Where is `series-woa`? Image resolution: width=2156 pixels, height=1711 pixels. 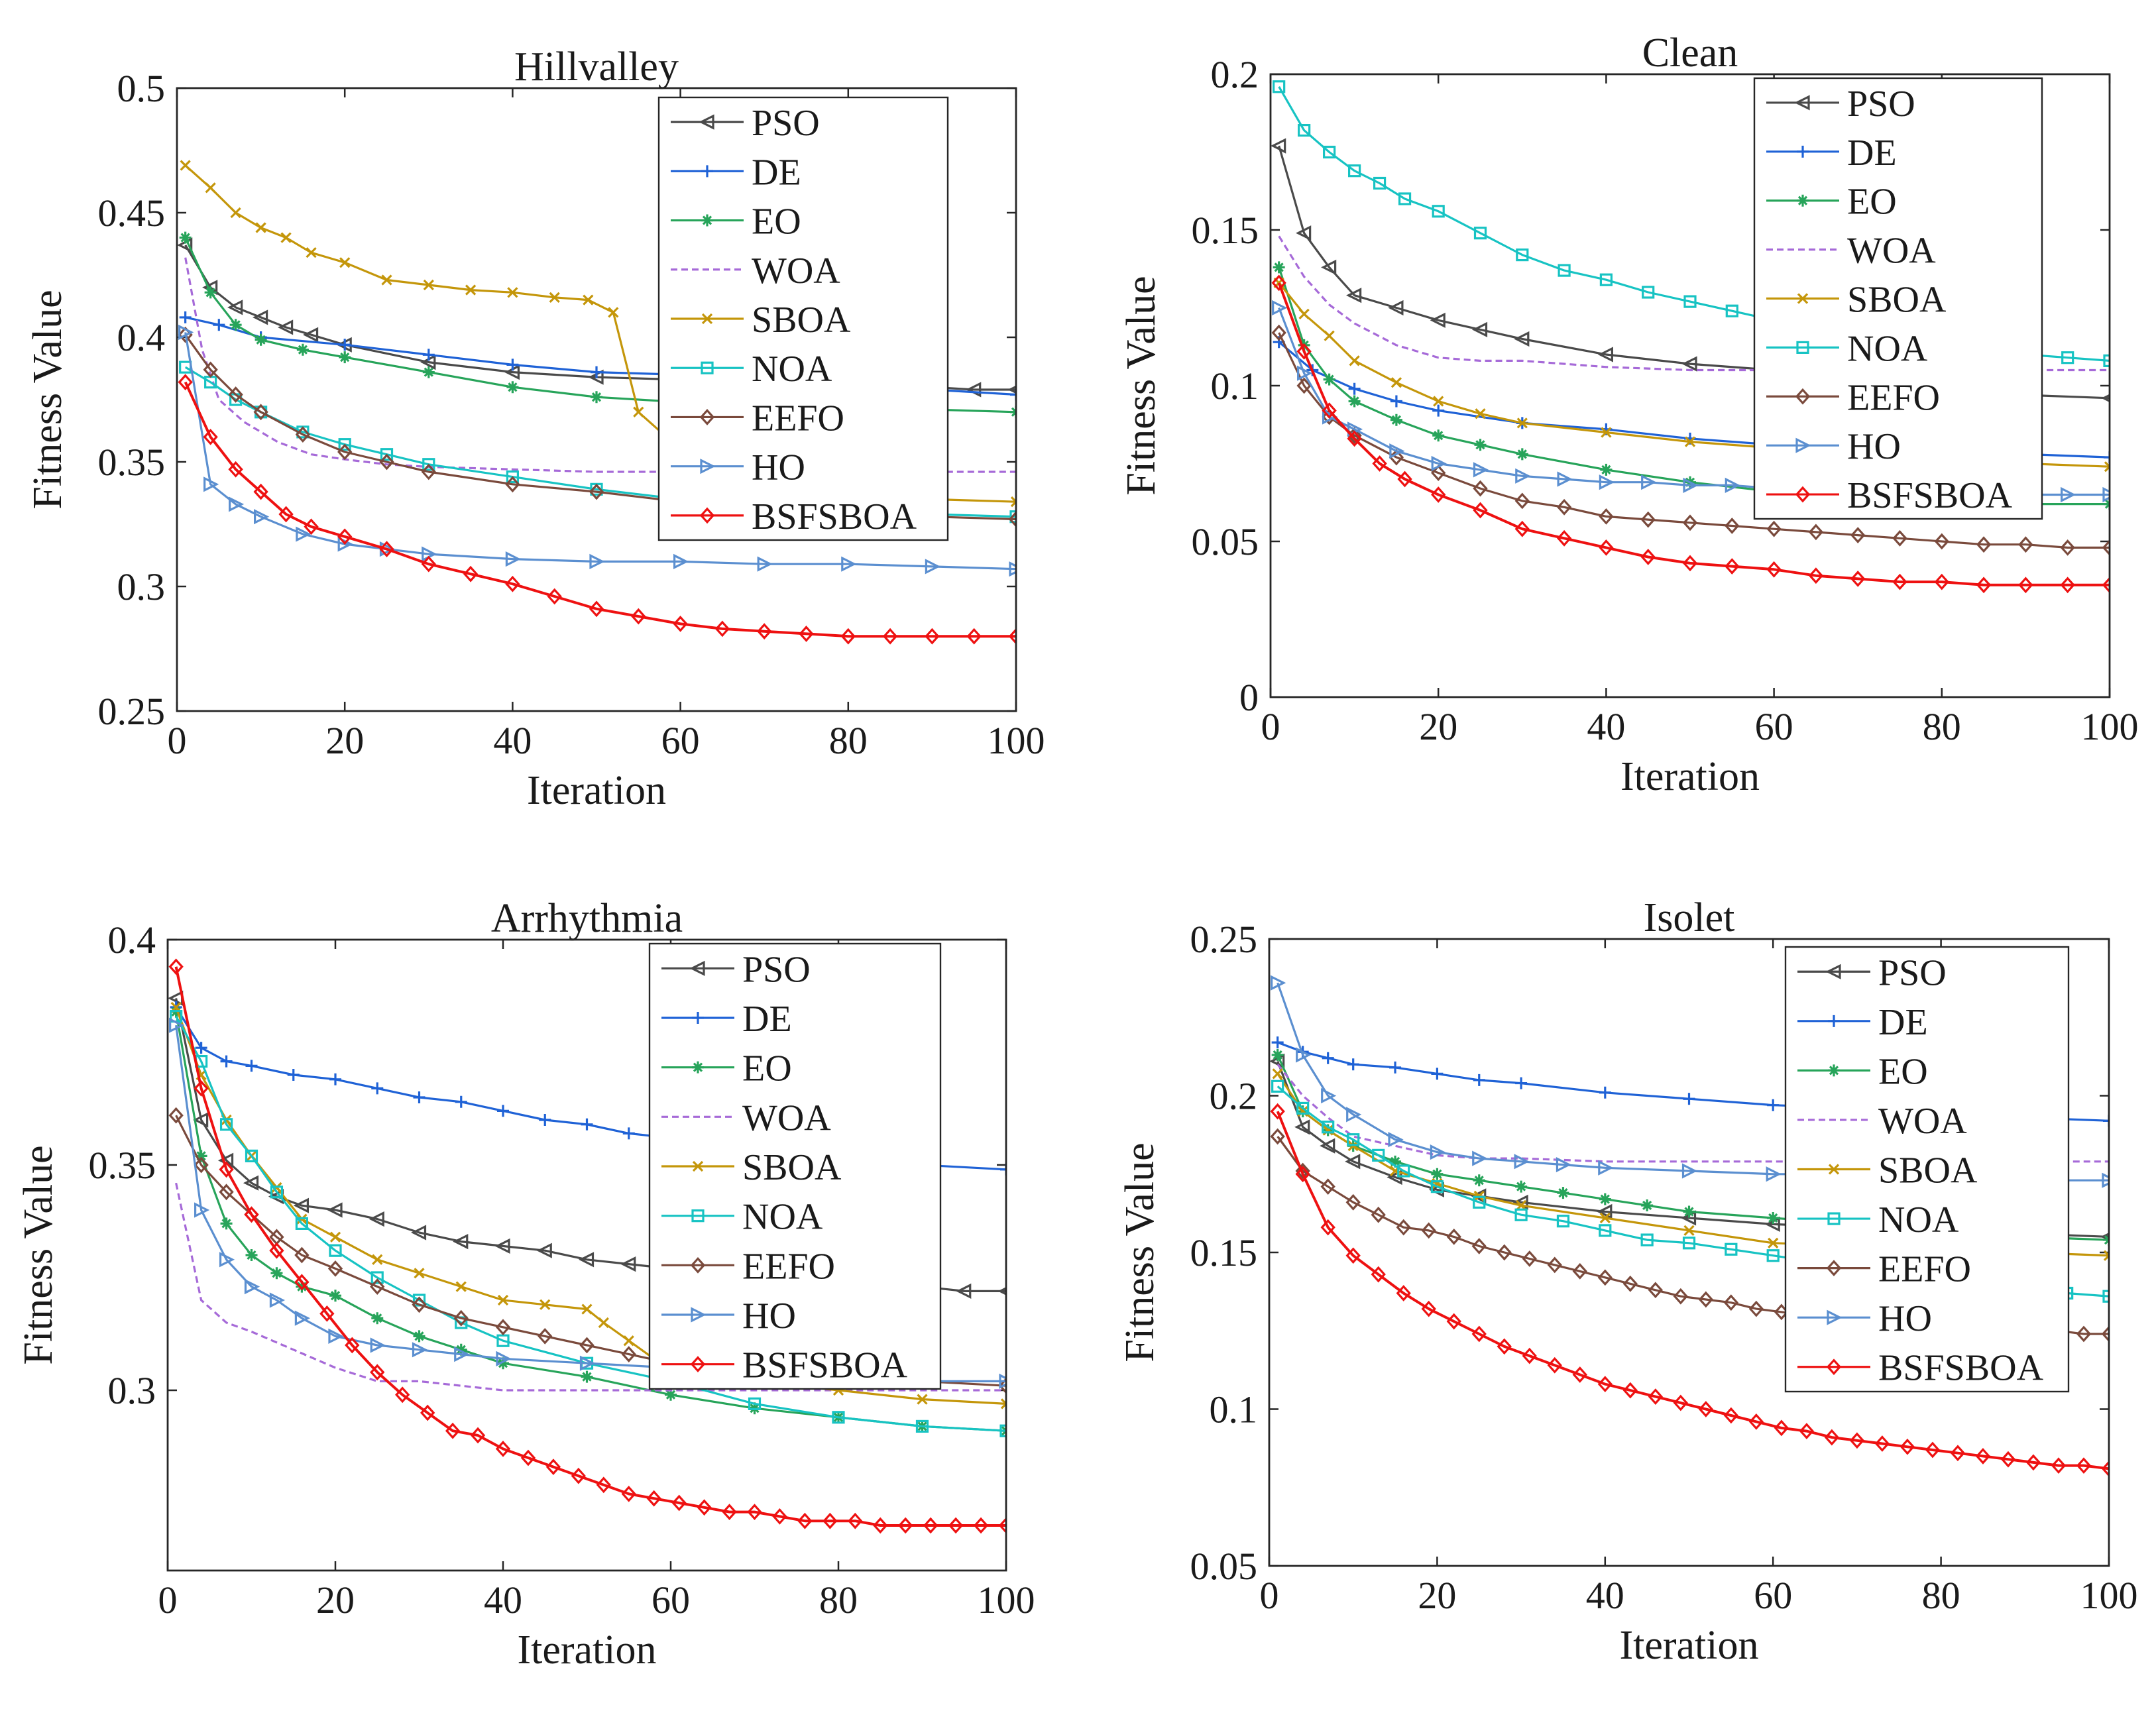 series-woa is located at coordinates (590, 1287).